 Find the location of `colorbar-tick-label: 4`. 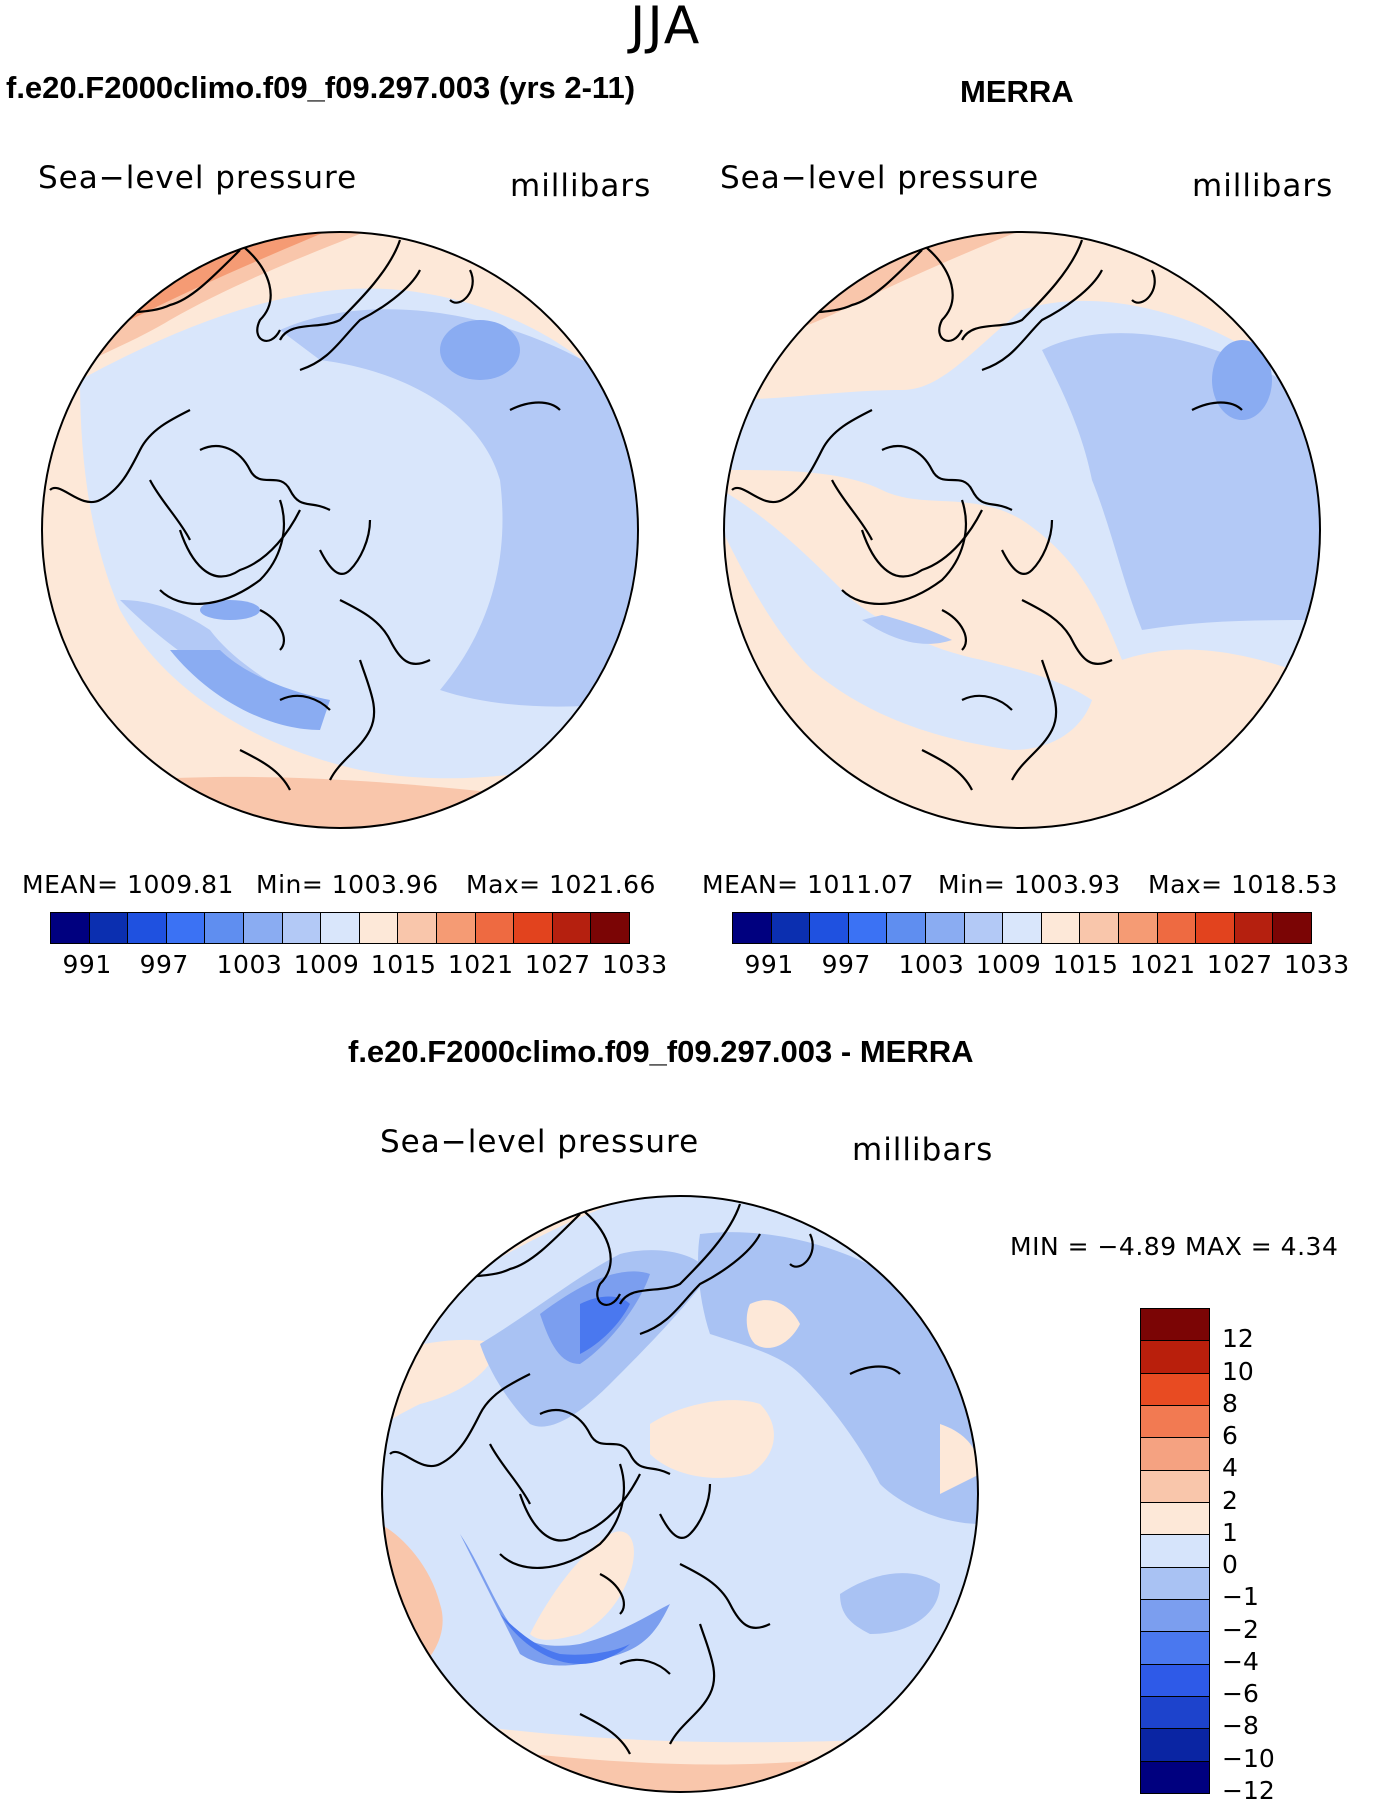

colorbar-tick-label: 4 is located at coordinates (1230, 1468).